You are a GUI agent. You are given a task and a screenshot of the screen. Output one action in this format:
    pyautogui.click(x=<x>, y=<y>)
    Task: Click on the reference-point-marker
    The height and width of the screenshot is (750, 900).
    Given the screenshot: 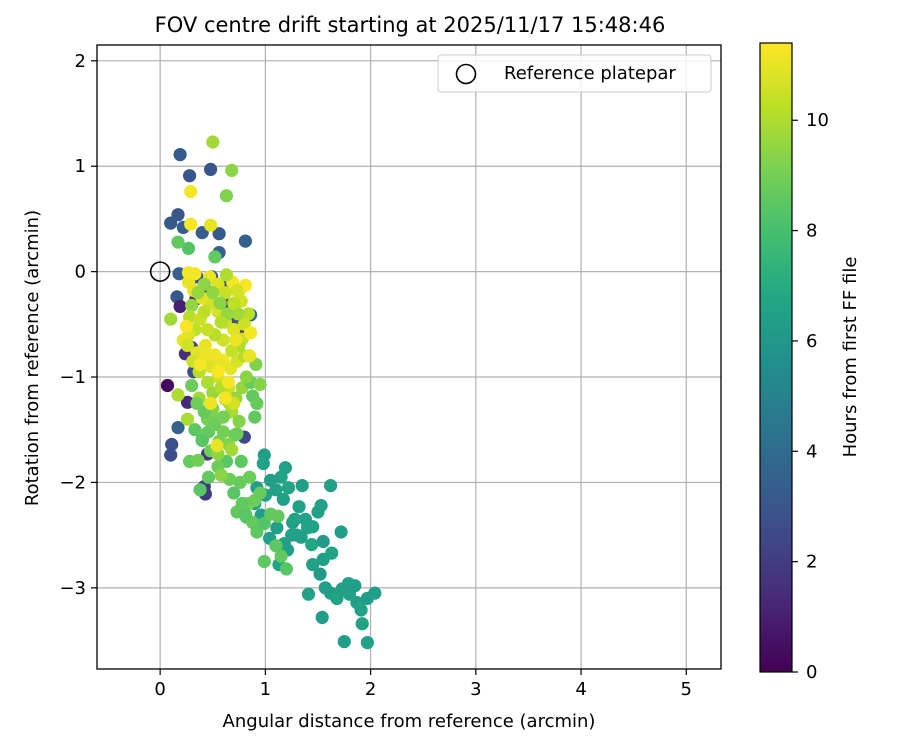 What is the action you would take?
    pyautogui.click(x=160, y=271)
    